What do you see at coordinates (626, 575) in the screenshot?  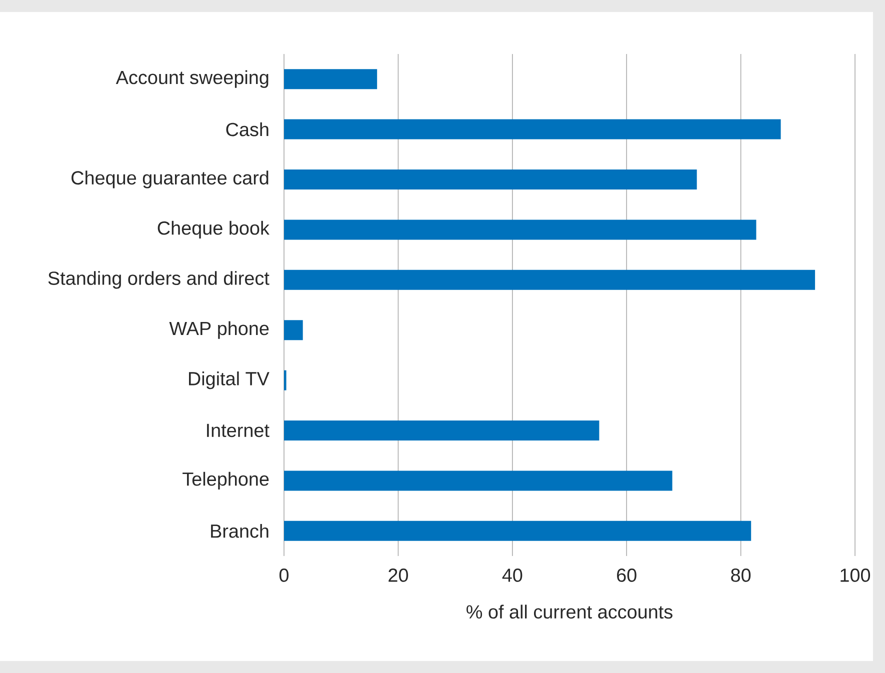 I see `x-tick-label: 60` at bounding box center [626, 575].